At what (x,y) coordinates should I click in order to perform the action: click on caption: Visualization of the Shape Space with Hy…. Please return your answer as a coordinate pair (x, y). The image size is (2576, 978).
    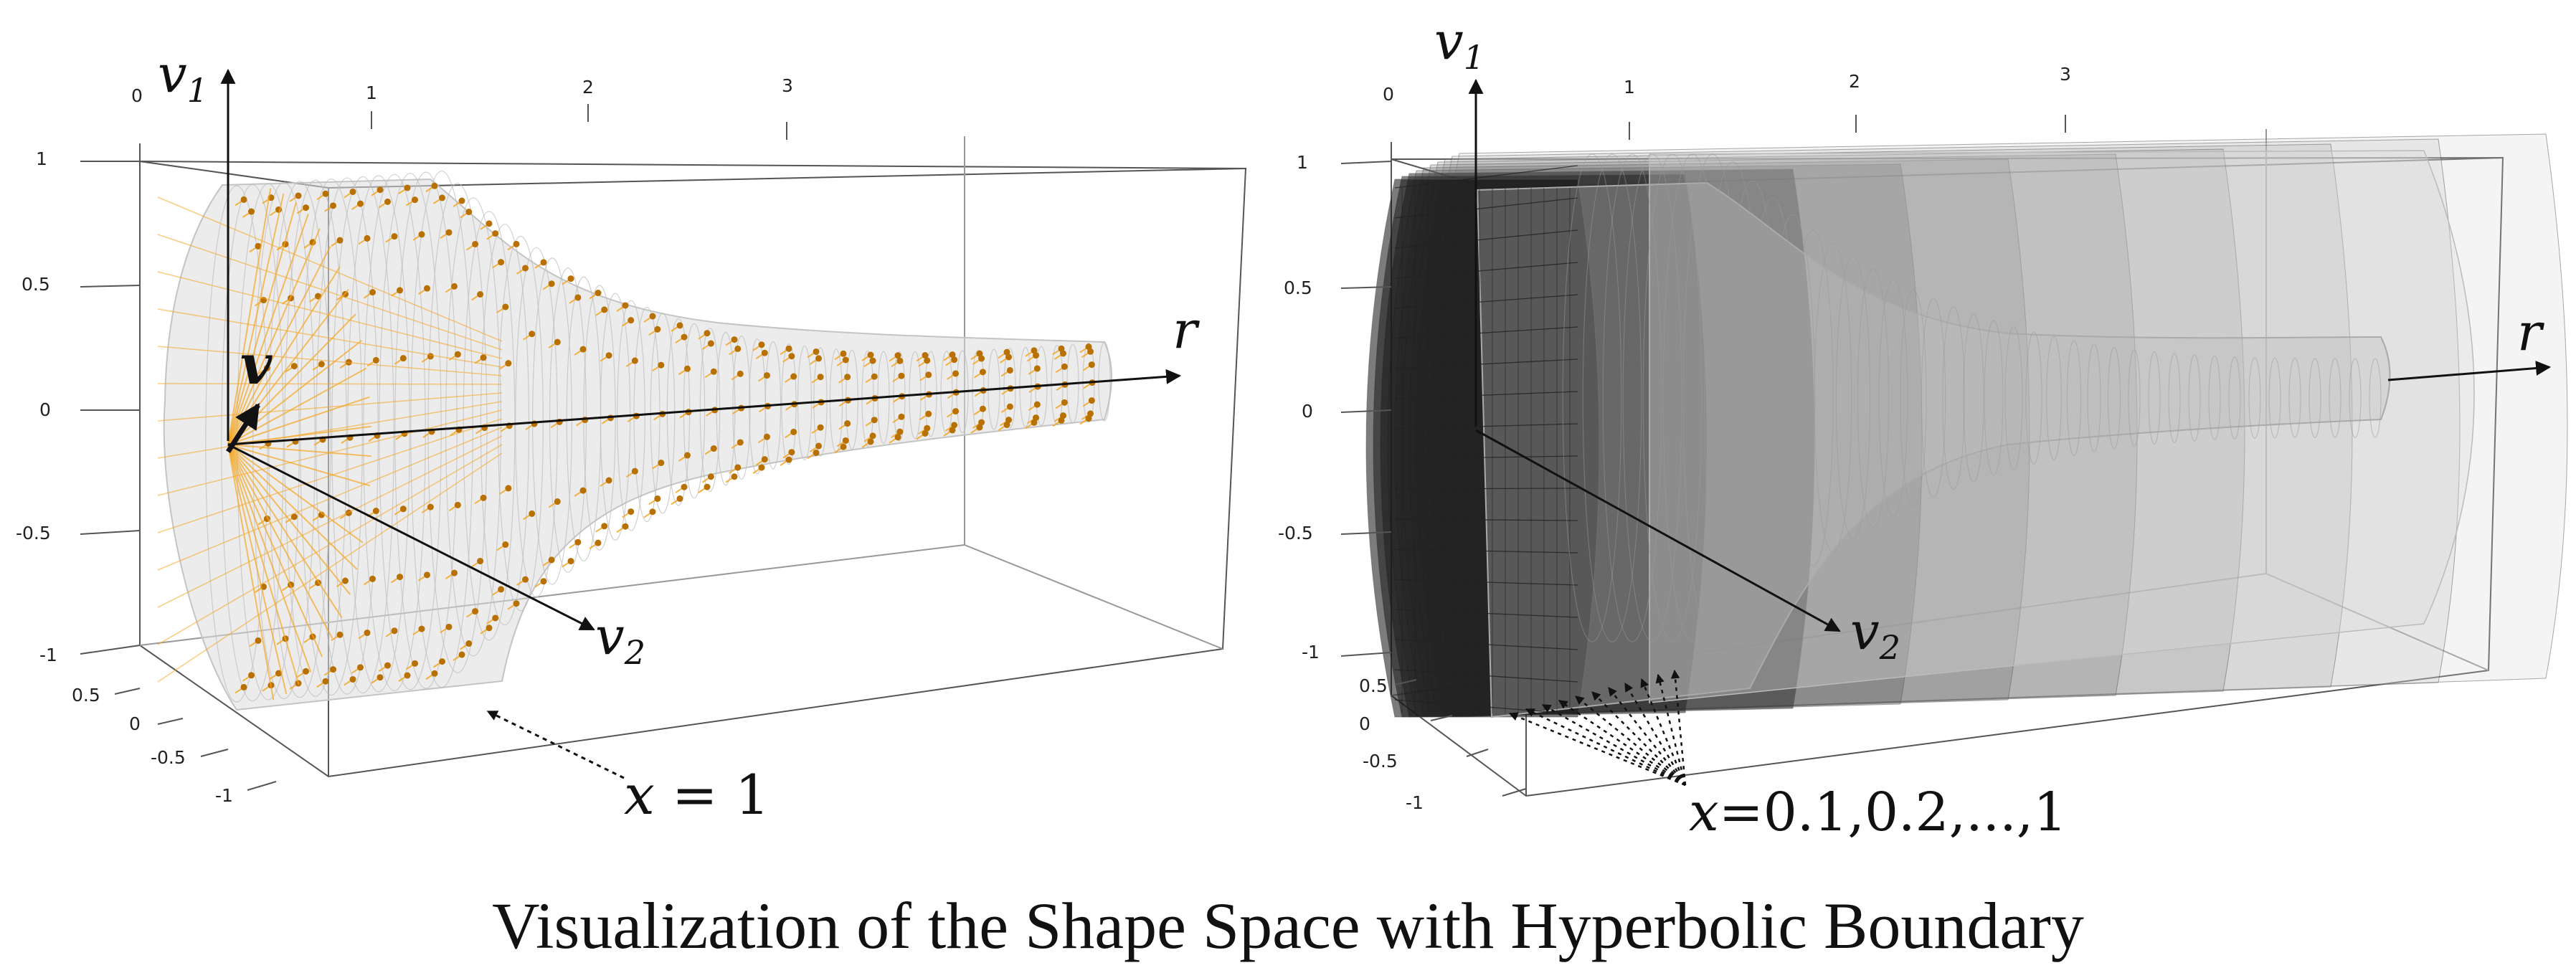
    Looking at the image, I should click on (1288, 925).